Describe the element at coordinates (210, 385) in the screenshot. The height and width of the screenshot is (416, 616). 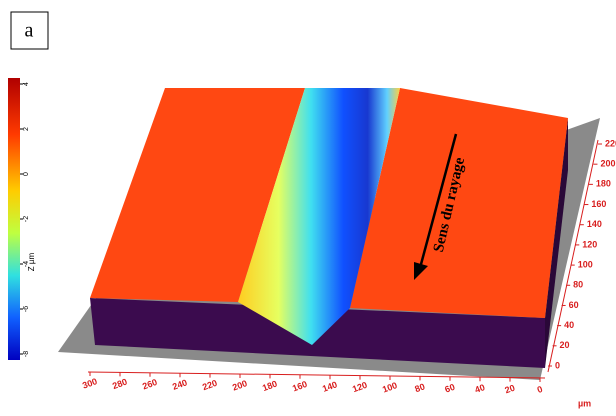
I see `x-tick-label: 220` at that location.